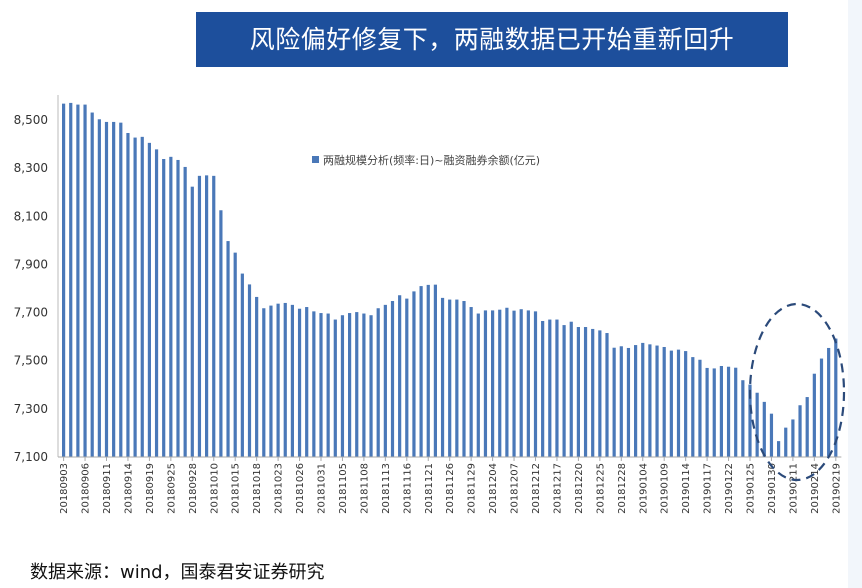 This screenshot has height=588, width=862. I want to click on x-tick-label: 20181228, so click(622, 488).